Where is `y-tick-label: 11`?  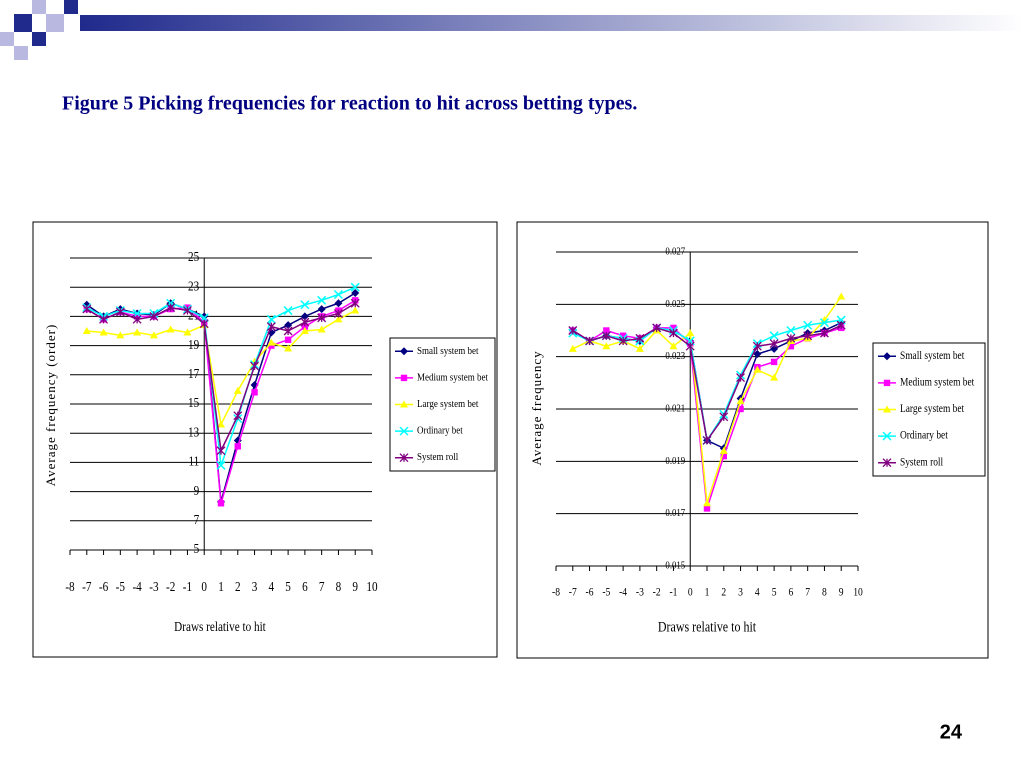 y-tick-label: 11 is located at coordinates (193, 460).